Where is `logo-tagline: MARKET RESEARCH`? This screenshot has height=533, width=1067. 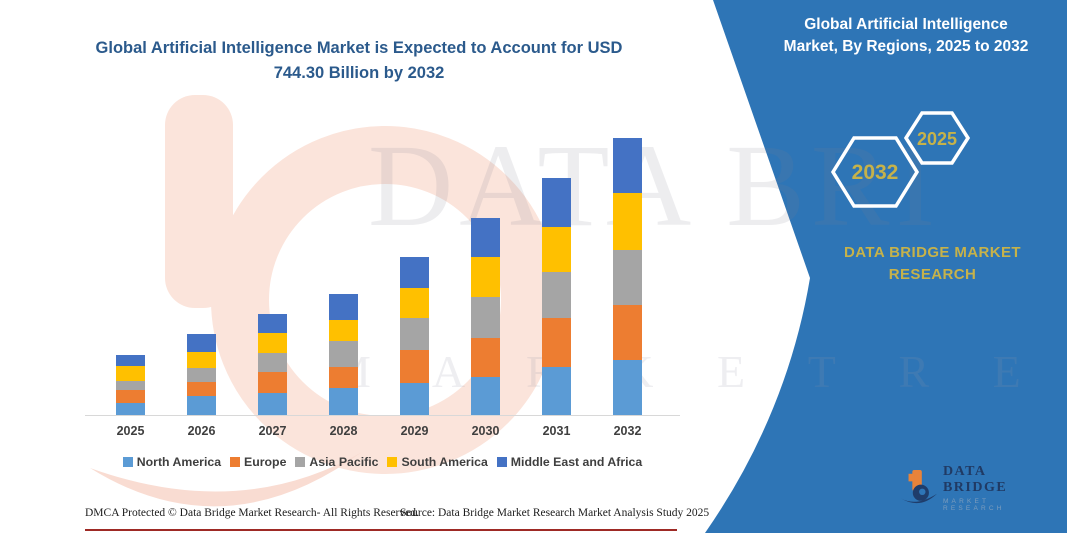 logo-tagline: MARKET RESEARCH is located at coordinates (973, 505).